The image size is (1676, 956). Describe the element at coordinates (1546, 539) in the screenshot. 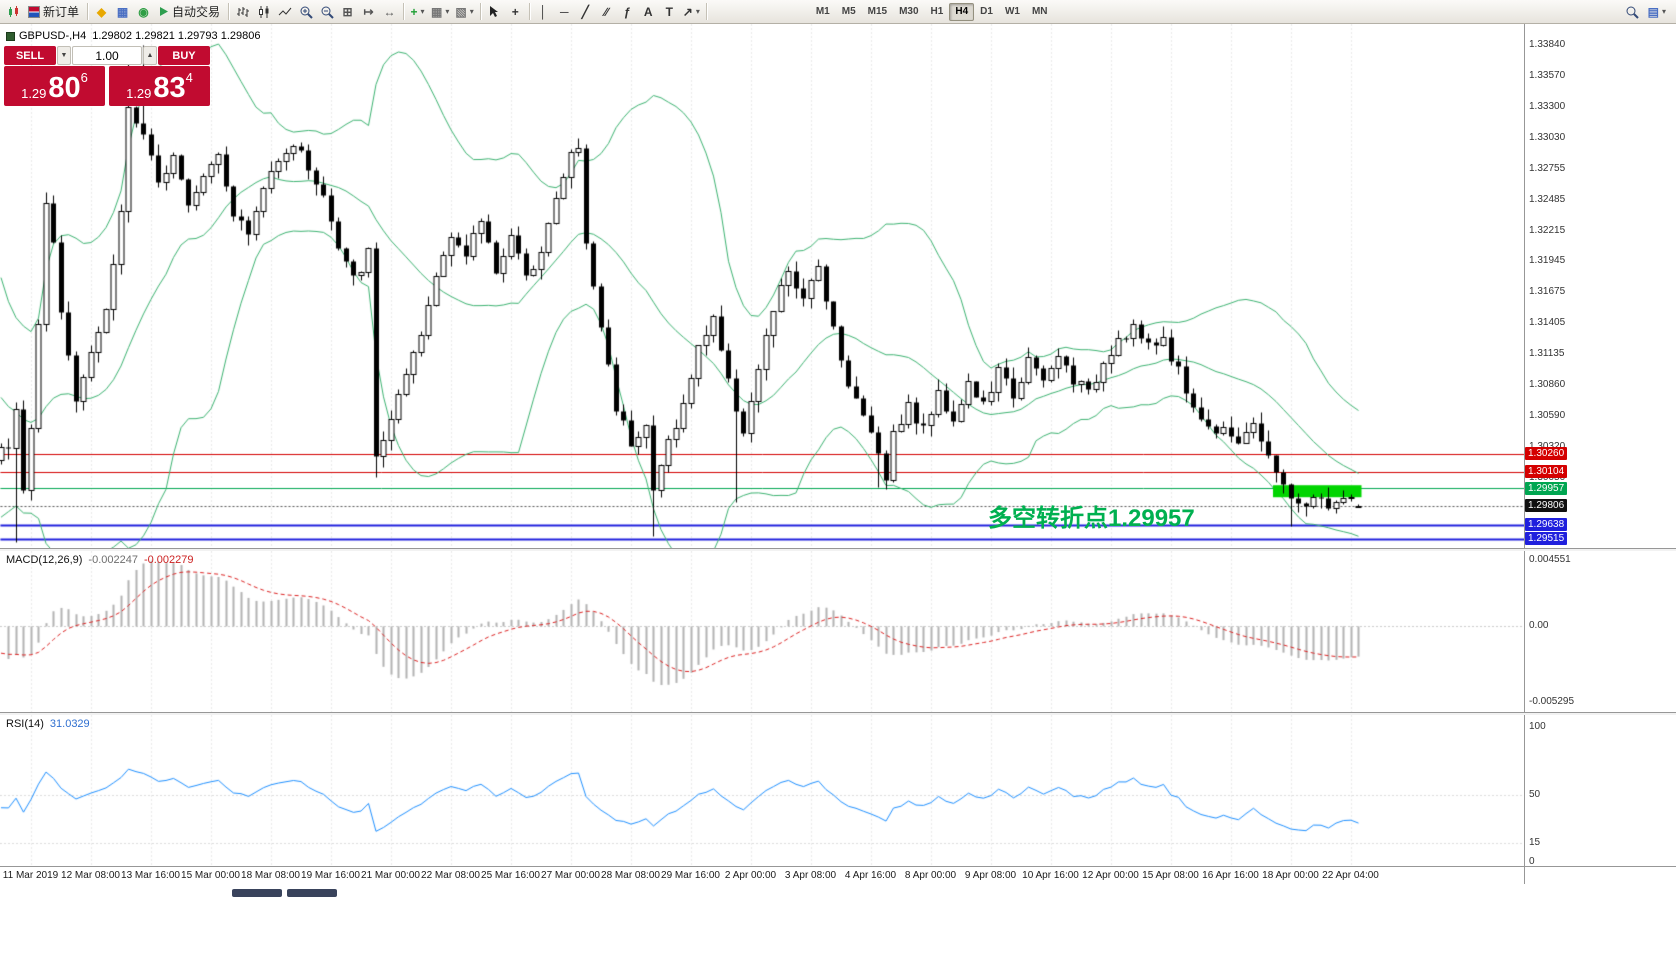

I see `price-level-badge: 1.29515` at that location.